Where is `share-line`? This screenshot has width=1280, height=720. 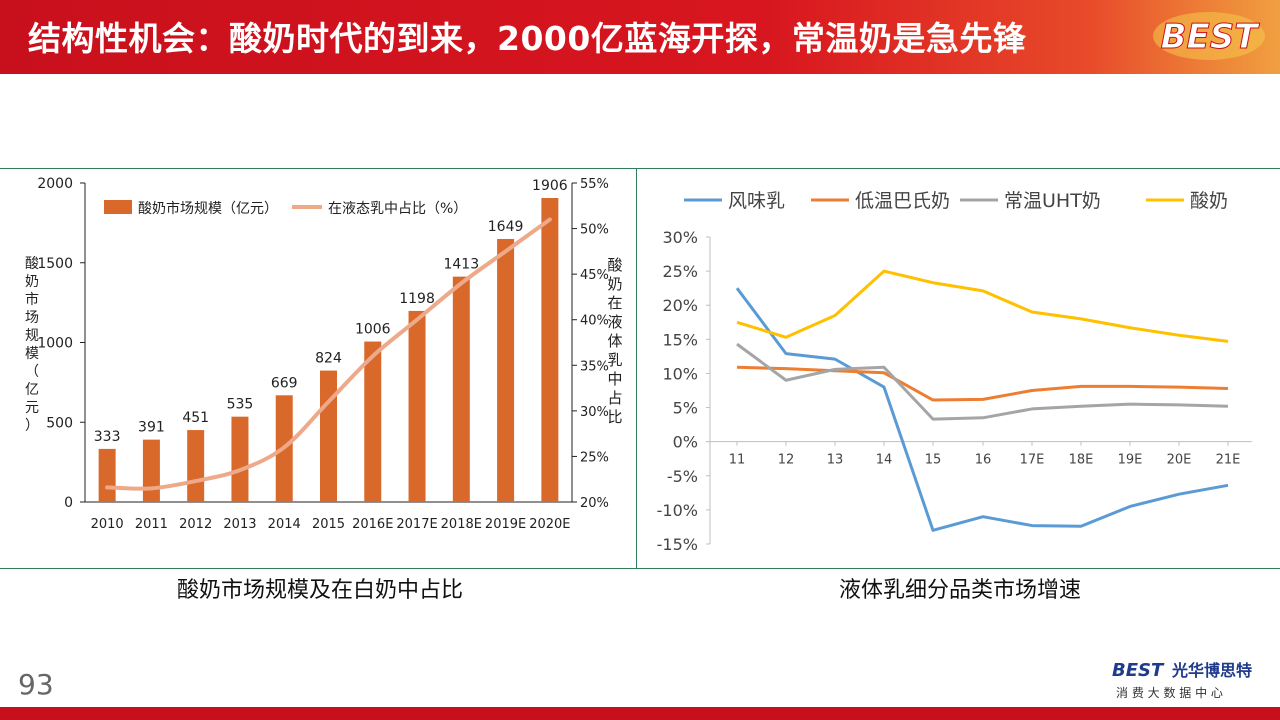 share-line is located at coordinates (328, 354).